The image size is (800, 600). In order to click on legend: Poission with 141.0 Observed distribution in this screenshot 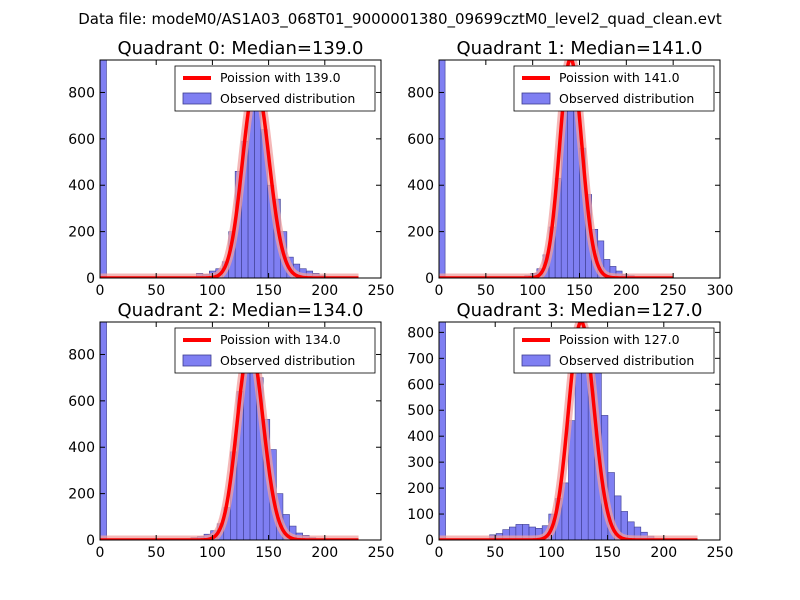, I will do `click(614, 88)`.